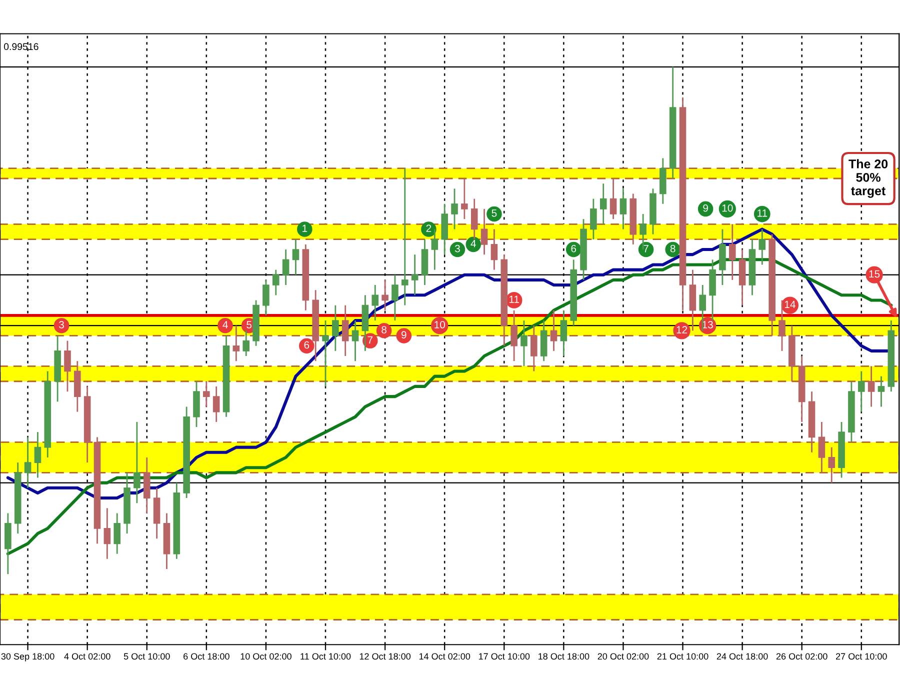 The image size is (900, 675). What do you see at coordinates (21, 46) in the screenshot?
I see `text: 0.99516` at bounding box center [21, 46].